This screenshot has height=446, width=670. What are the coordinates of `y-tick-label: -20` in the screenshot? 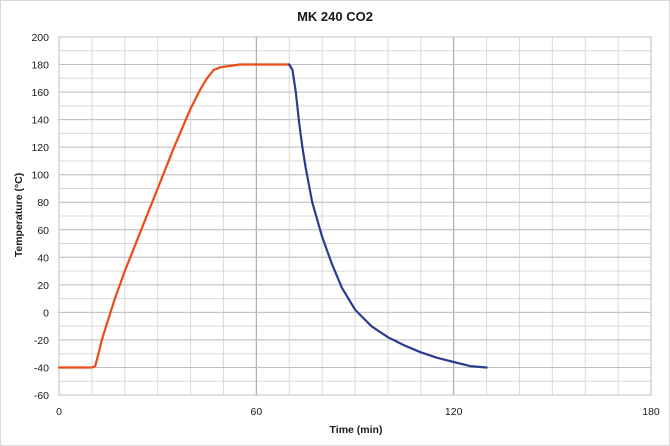 It's located at (41, 341).